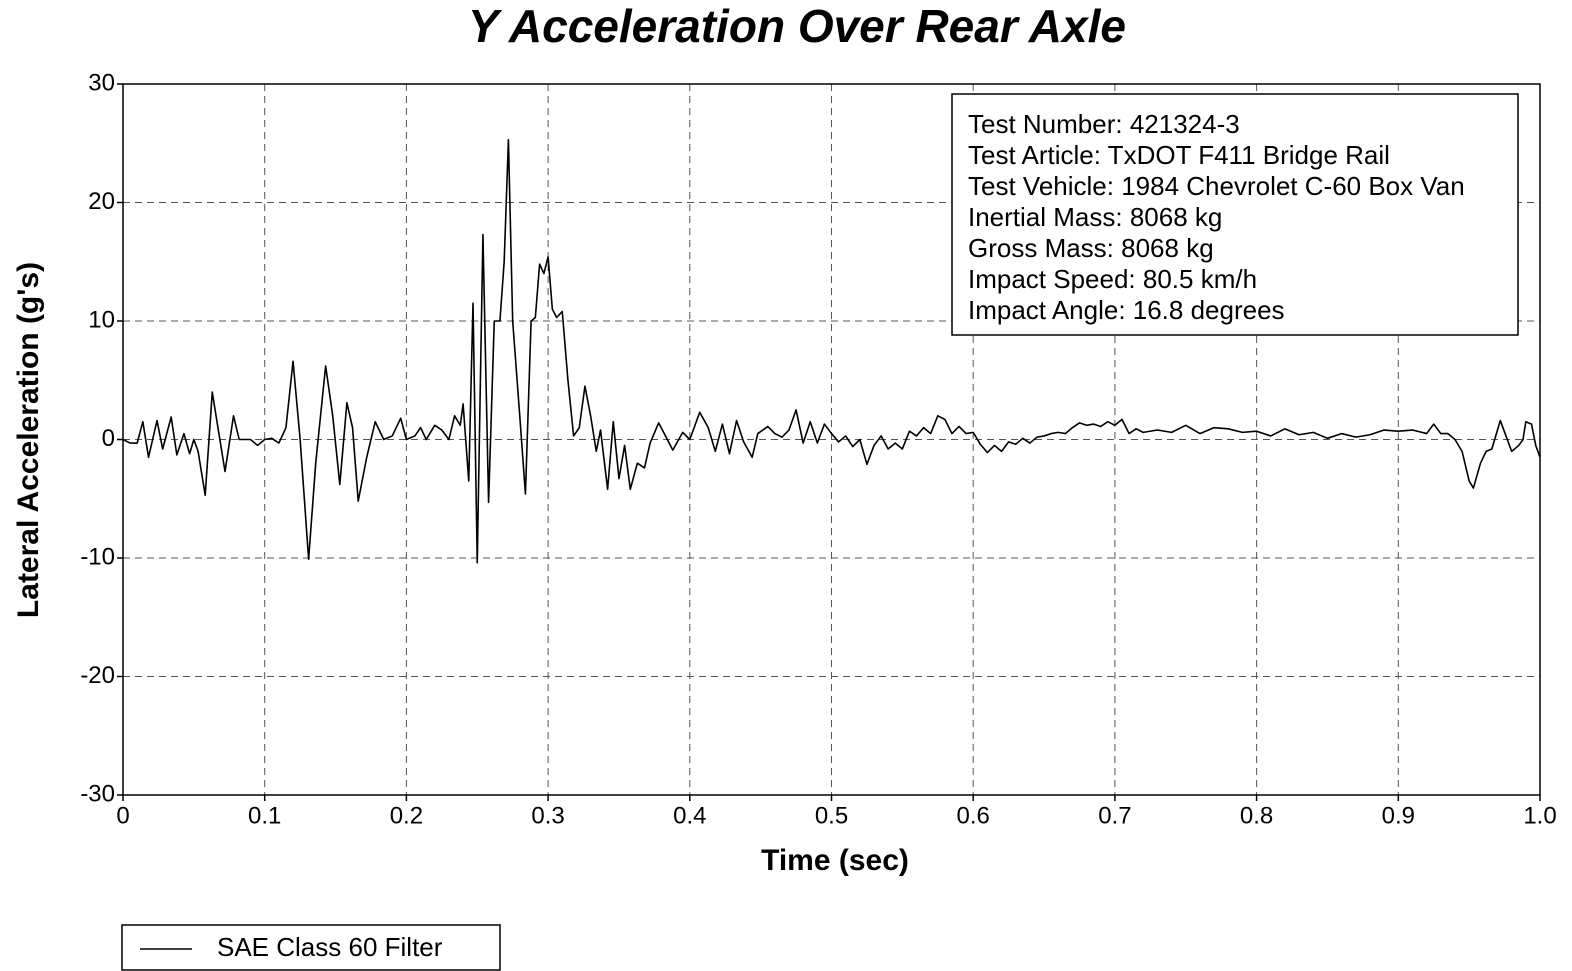  I want to click on info-line: Test Article: TxDOT F411 Bridge Rail, so click(1179, 155).